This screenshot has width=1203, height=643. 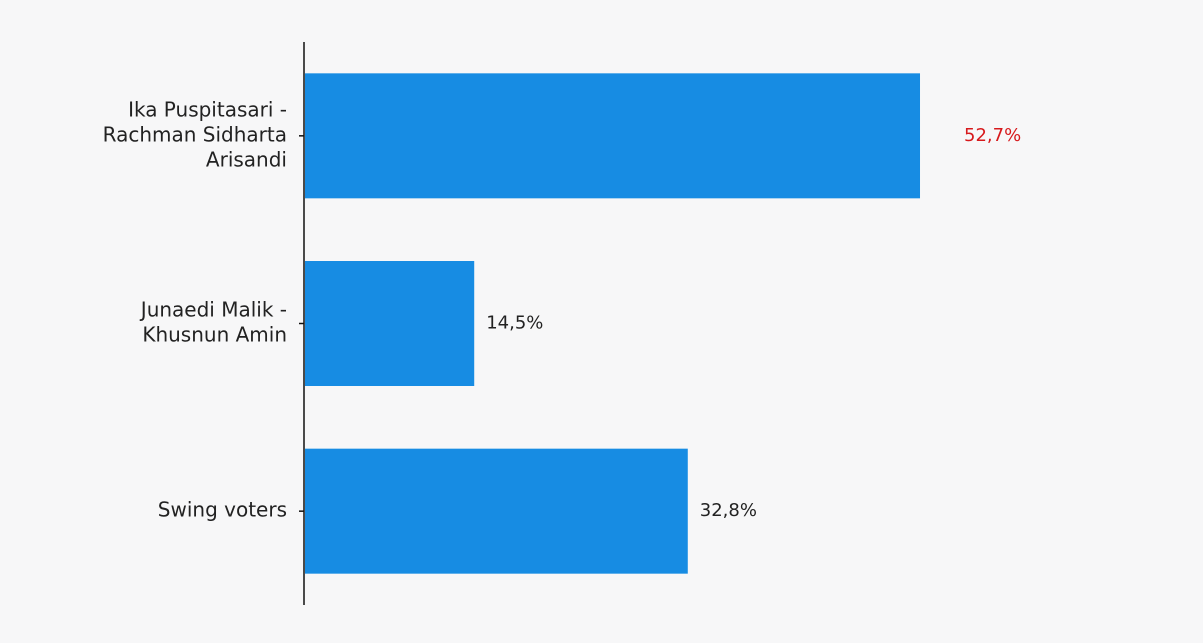 I want to click on value-label-2: 32,8%, so click(x=728, y=510).